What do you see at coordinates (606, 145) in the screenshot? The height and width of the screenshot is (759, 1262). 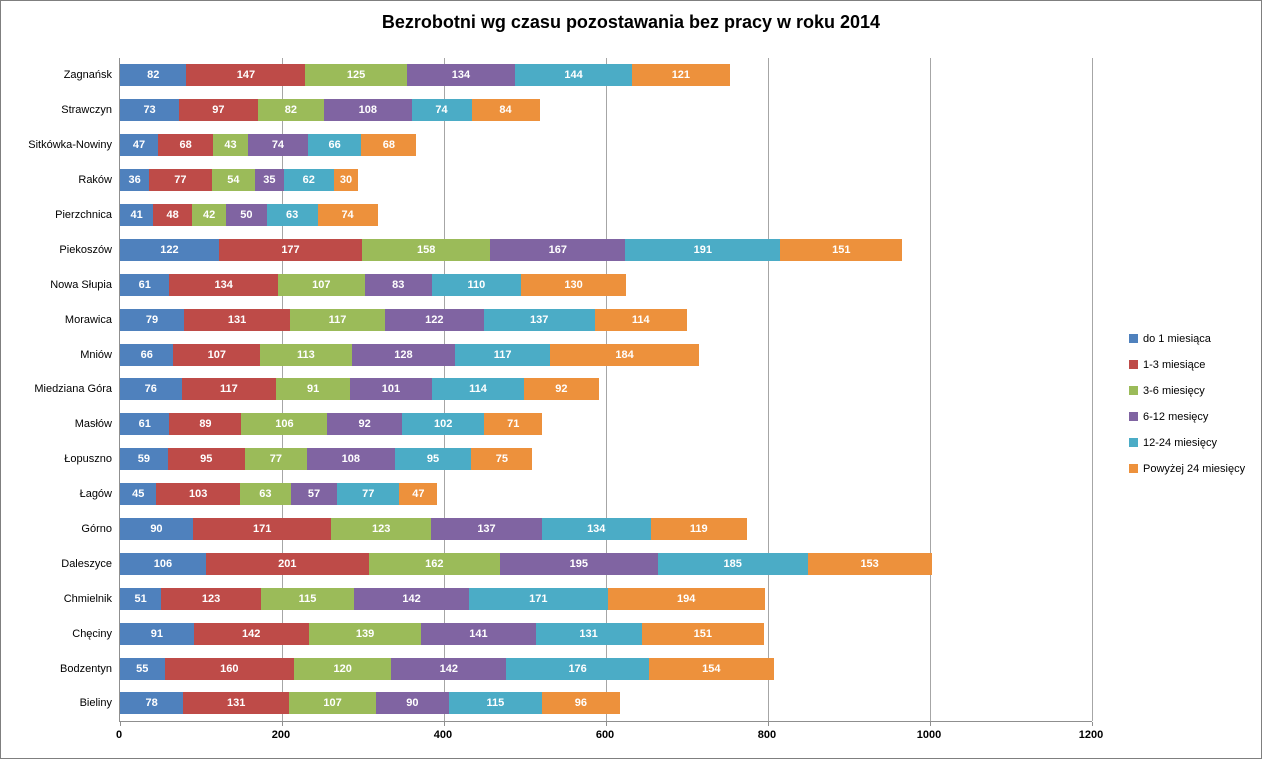 I see `stacked-bar: 47 68 43 74 66 68` at bounding box center [606, 145].